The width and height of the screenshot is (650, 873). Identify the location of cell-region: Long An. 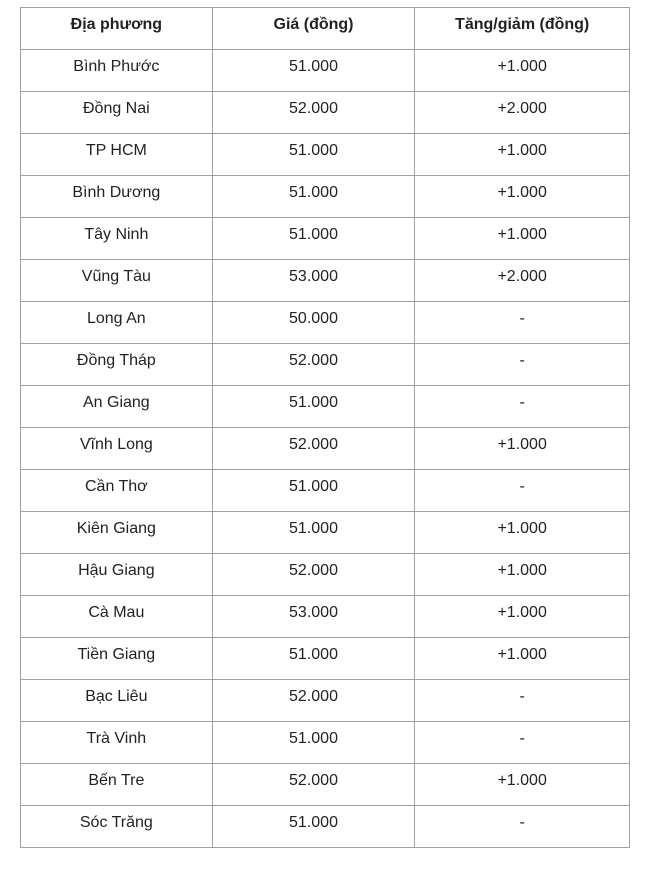
(116, 322).